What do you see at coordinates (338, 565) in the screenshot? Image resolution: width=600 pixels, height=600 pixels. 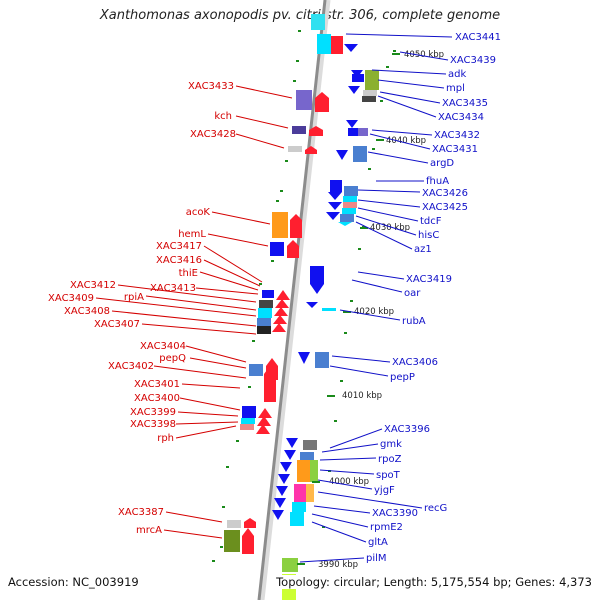 I see `tick-label: 3990 kbp` at bounding box center [338, 565].